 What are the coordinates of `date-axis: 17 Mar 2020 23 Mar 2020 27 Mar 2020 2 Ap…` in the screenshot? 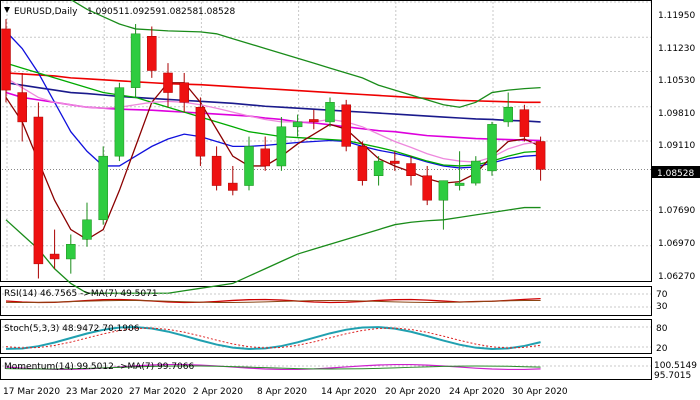 It's located at (285, 392).